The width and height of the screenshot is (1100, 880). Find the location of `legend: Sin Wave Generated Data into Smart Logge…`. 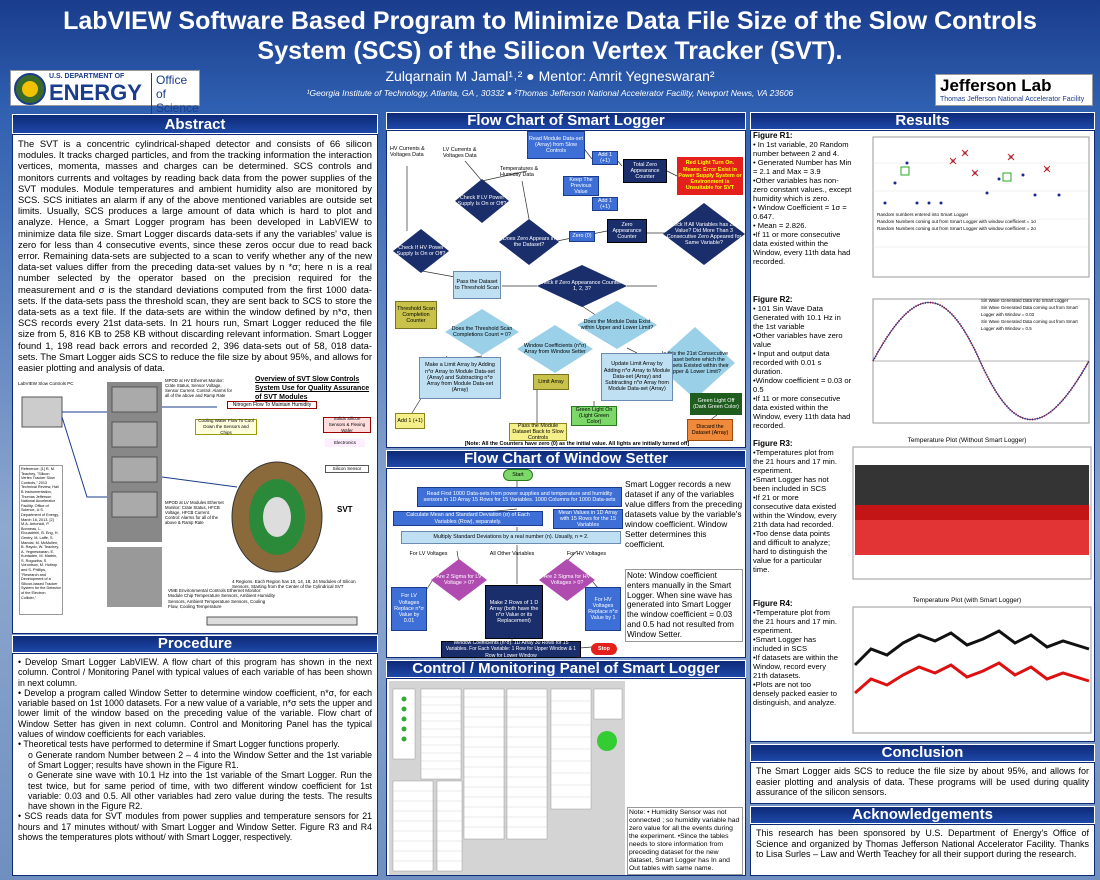

legend: Sin Wave Generated Data into Smart Logge… is located at coordinates (1036, 314).